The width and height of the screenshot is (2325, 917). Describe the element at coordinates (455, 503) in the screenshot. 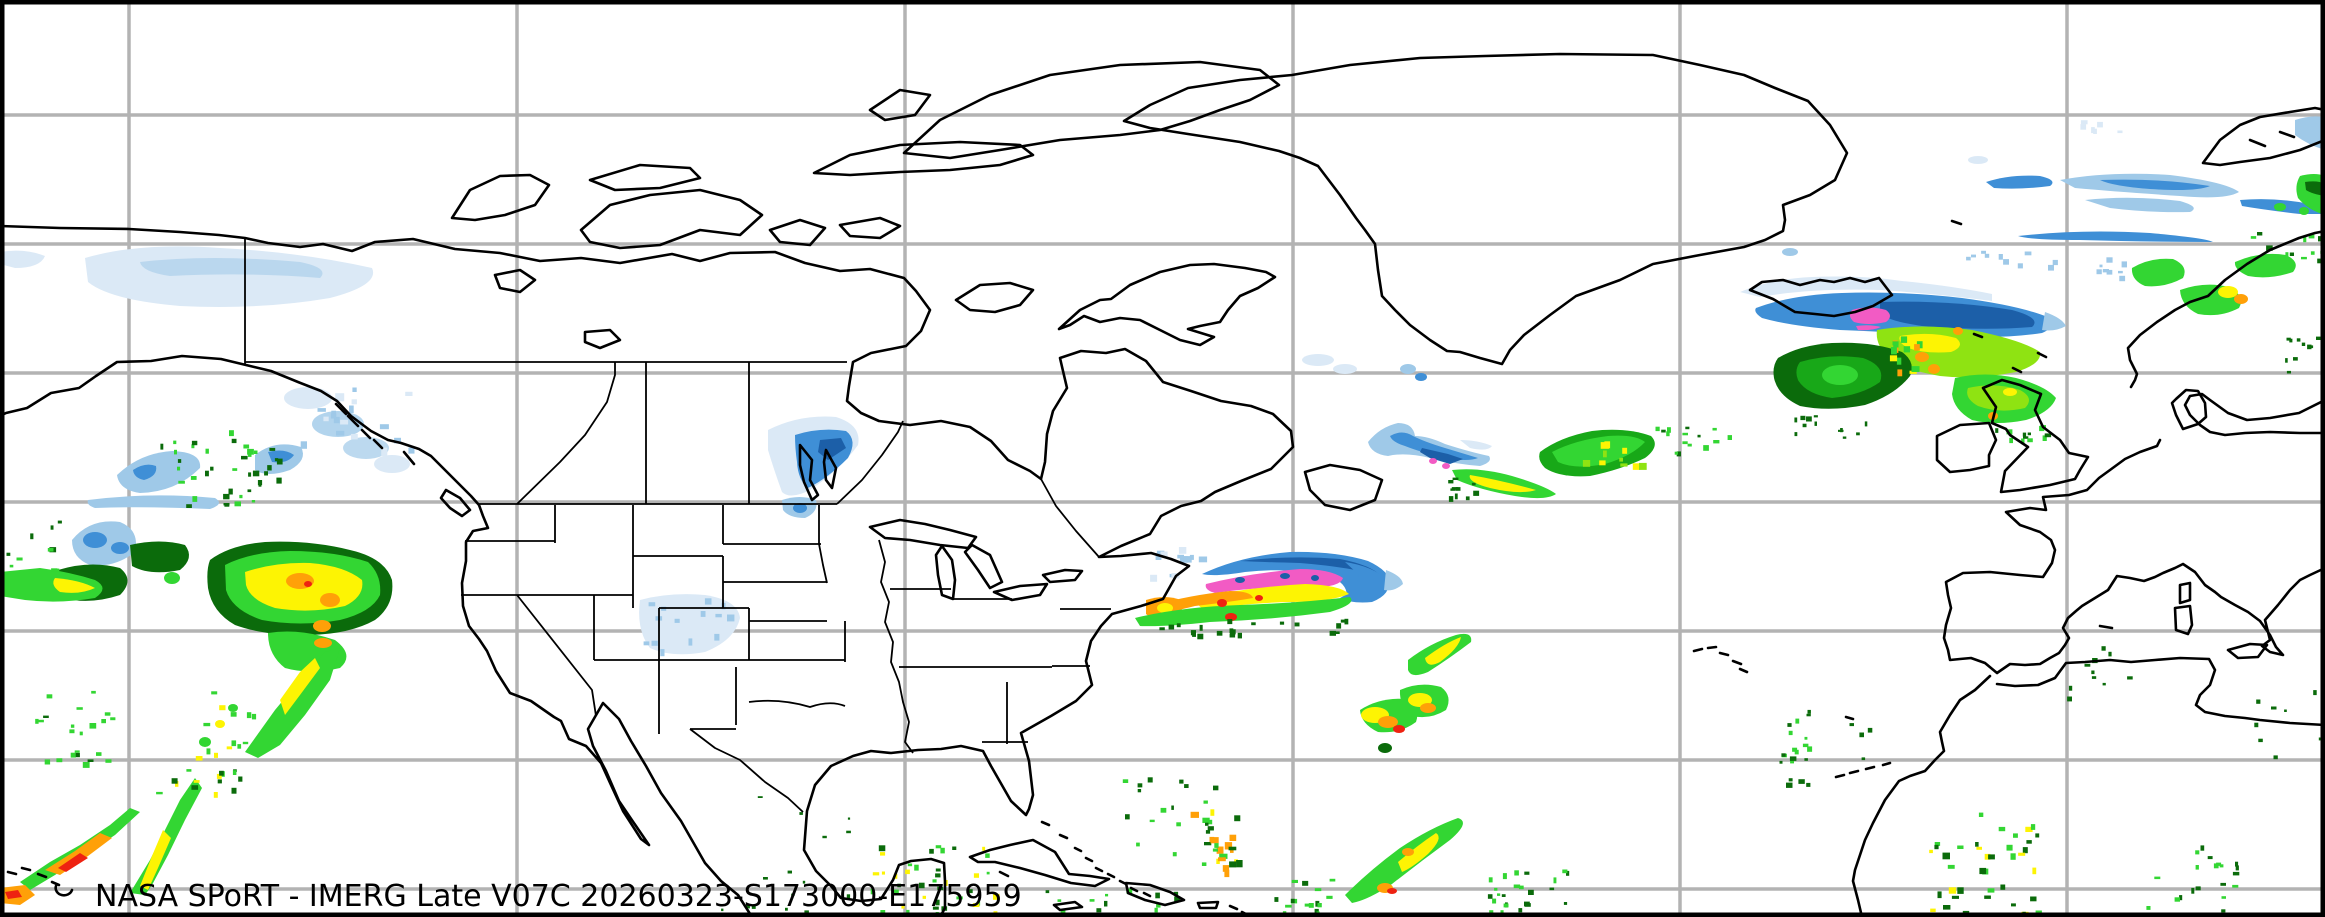

I see `coast-vancouver-island` at that location.